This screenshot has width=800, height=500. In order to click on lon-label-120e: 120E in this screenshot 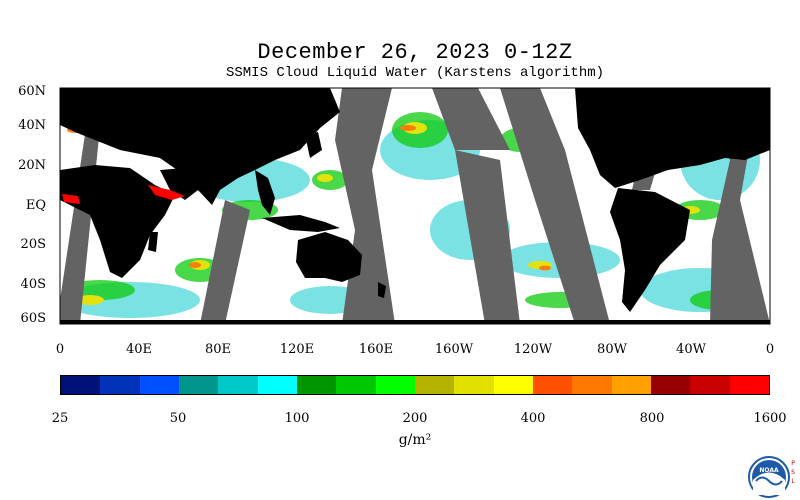, I will do `click(297, 349)`.